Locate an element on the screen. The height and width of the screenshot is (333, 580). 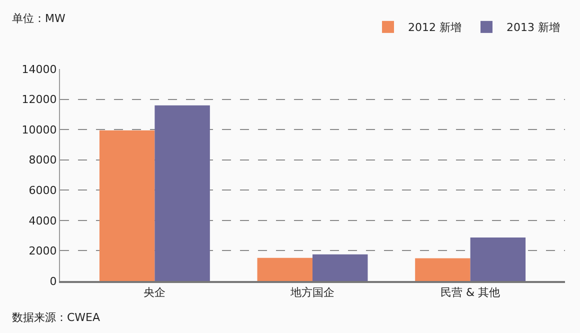
y-tick-label: 4000 is located at coordinates (42, 221).